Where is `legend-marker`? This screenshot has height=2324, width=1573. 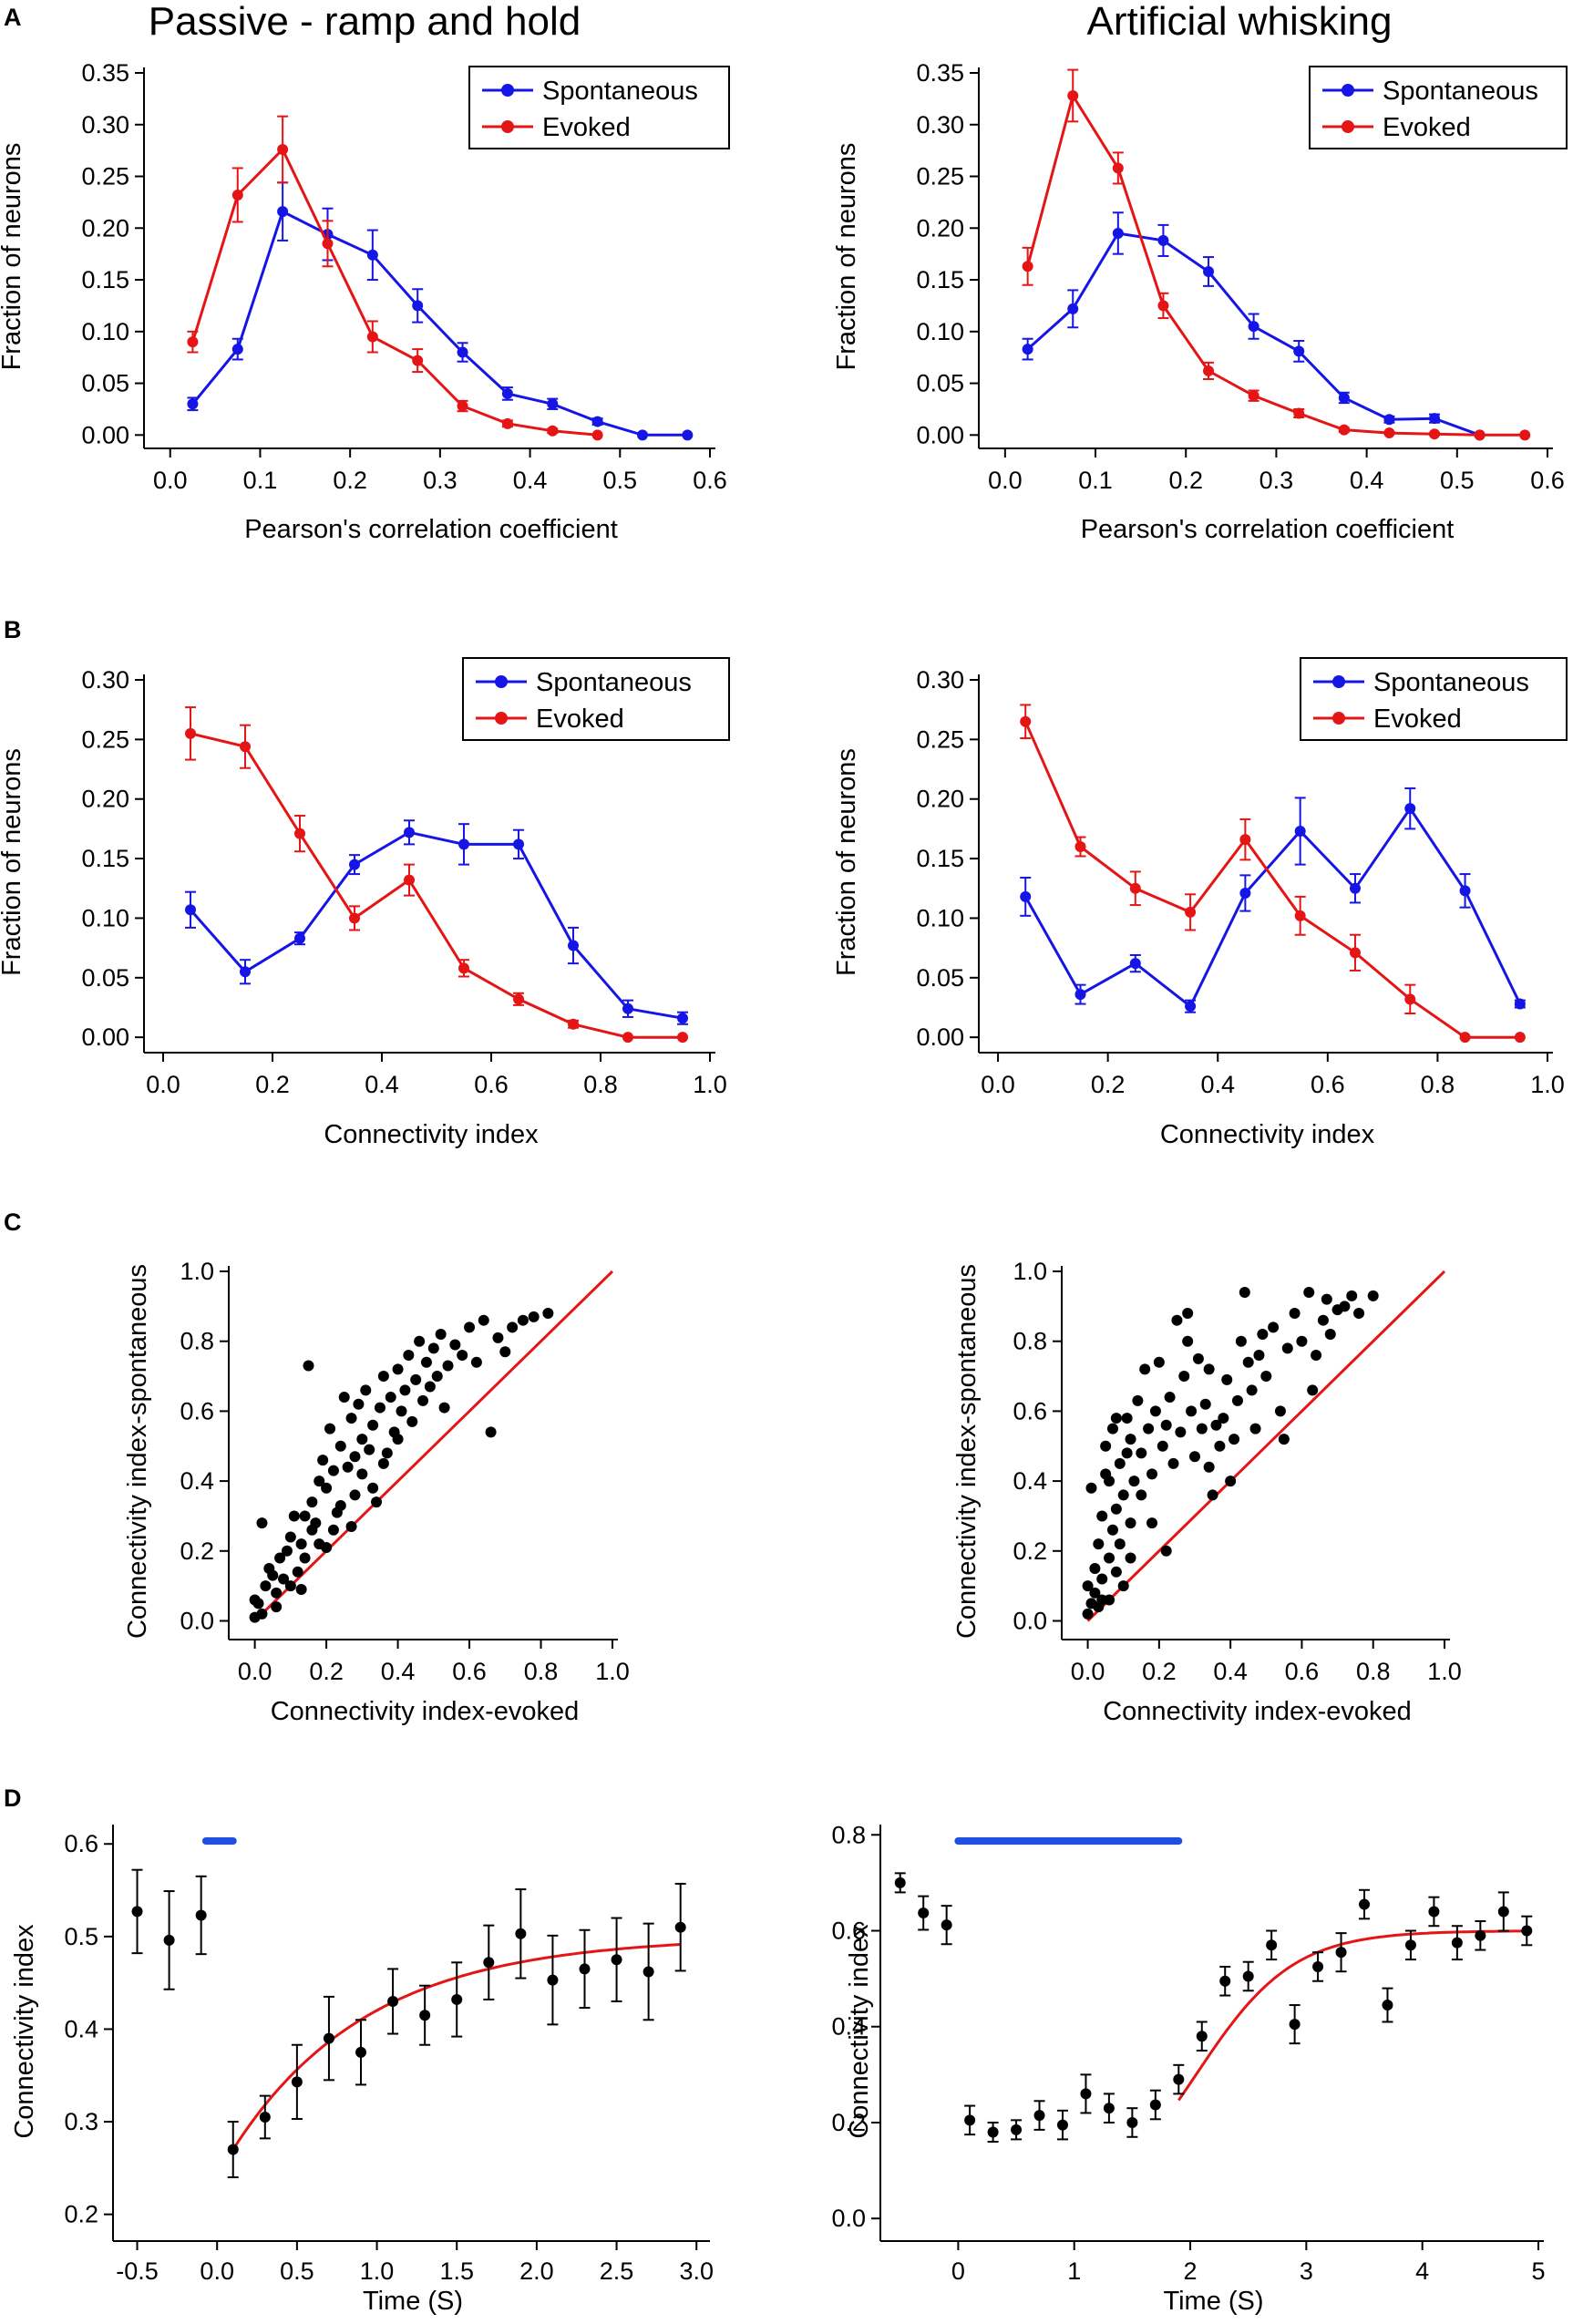 legend-marker is located at coordinates (1338, 681).